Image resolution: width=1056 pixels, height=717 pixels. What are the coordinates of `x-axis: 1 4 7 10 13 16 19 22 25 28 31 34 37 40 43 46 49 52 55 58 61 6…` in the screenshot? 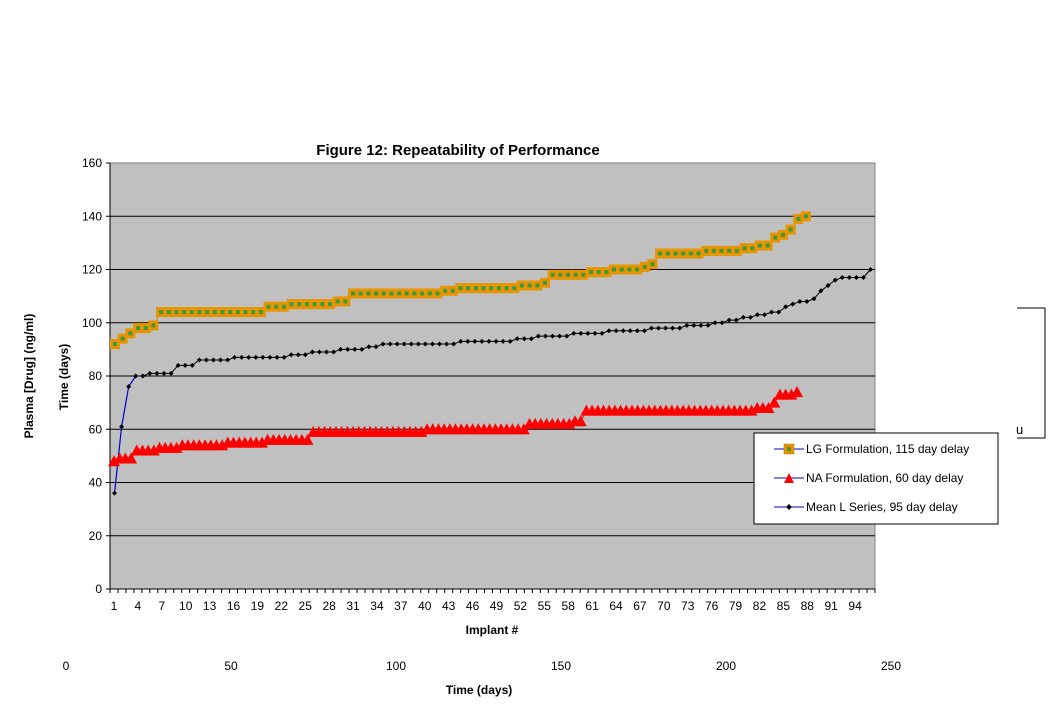 It's located at (492, 600).